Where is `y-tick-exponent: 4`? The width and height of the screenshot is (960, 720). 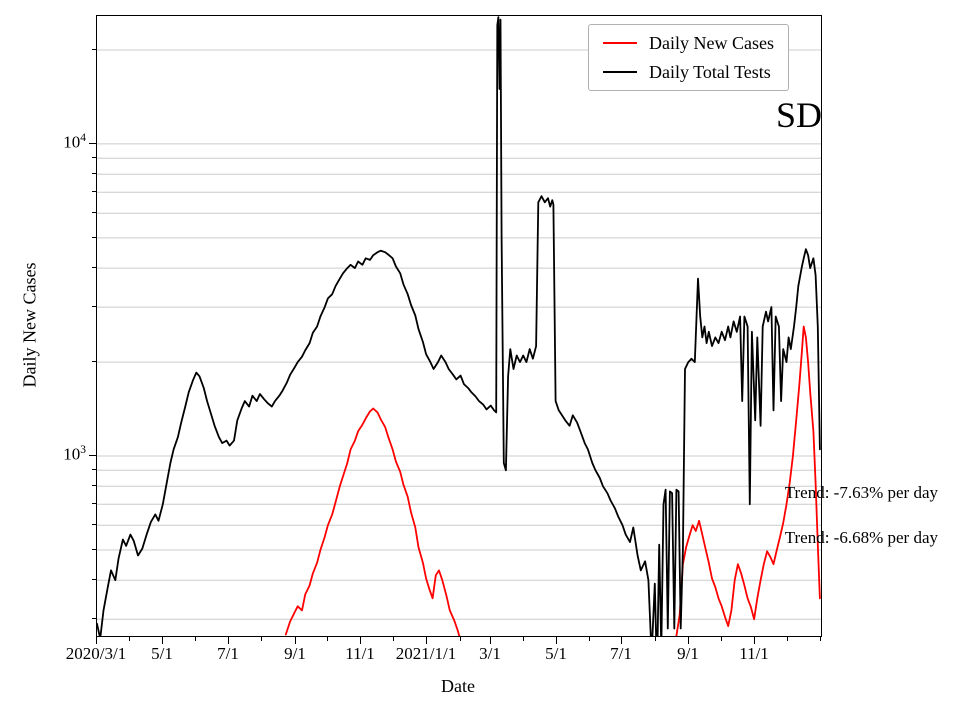
y-tick-exponent: 4 is located at coordinates (83, 138).